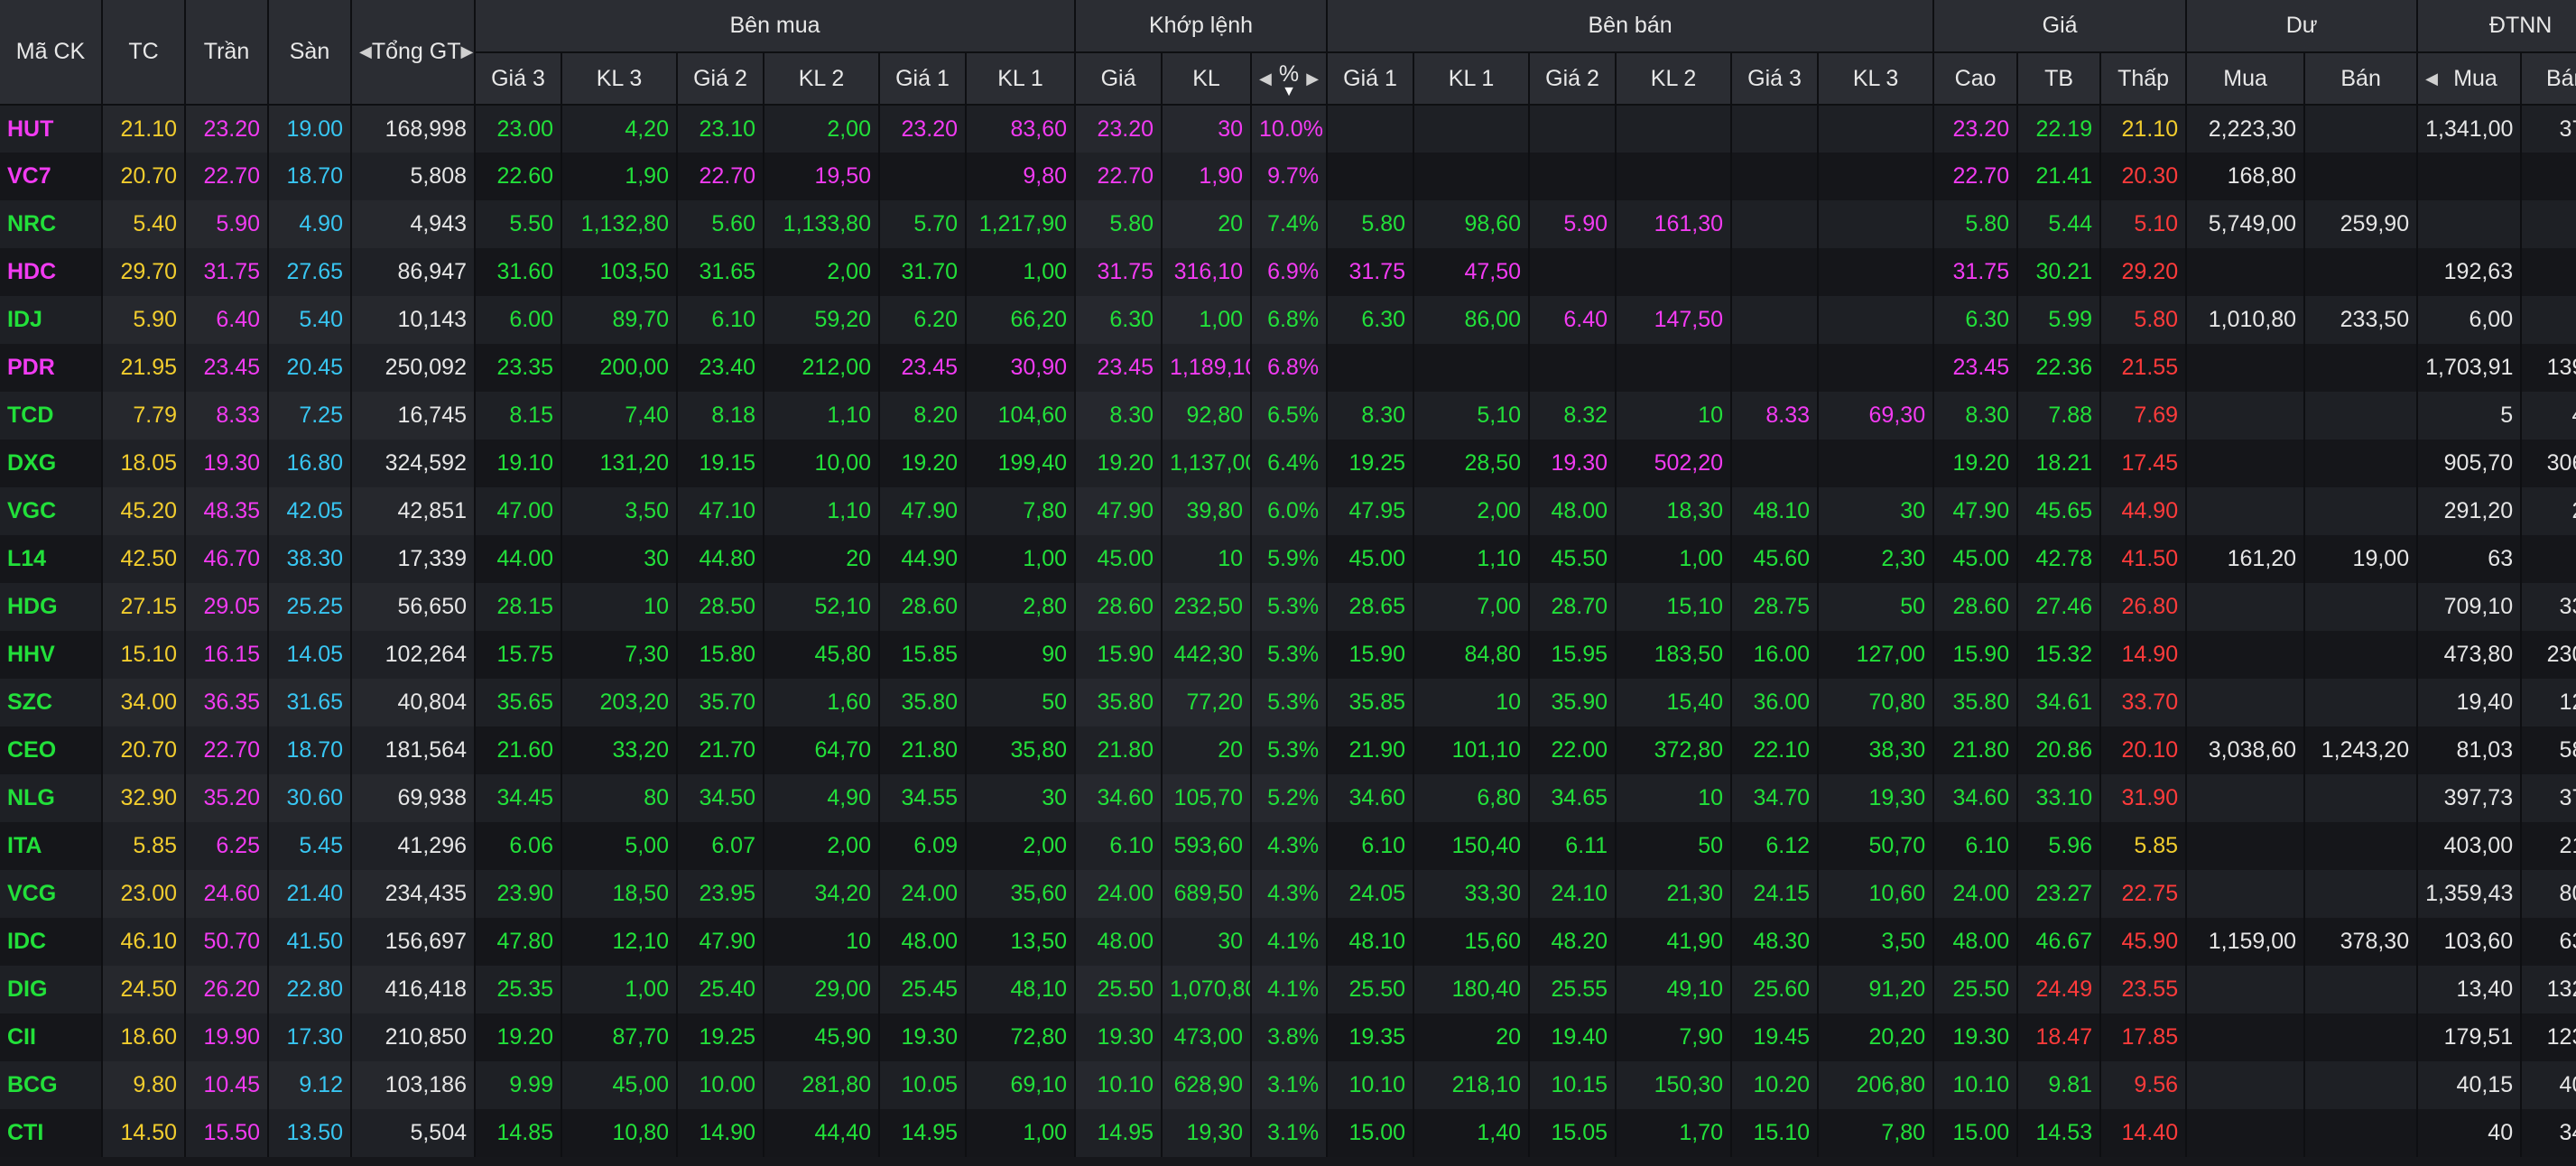 The height and width of the screenshot is (1166, 2576). What do you see at coordinates (2470, 79) in the screenshot?
I see `col-header-foreign-buy: ◀ Mua` at bounding box center [2470, 79].